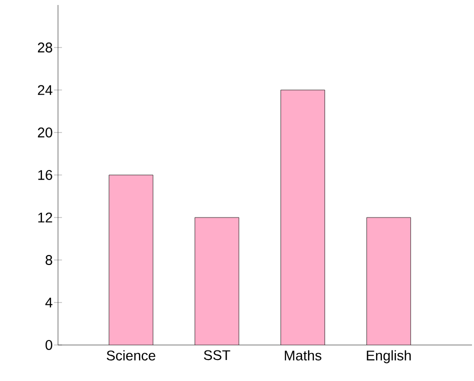 This screenshot has height=381, width=474. I want to click on y-tick-label: 8, so click(49, 260).